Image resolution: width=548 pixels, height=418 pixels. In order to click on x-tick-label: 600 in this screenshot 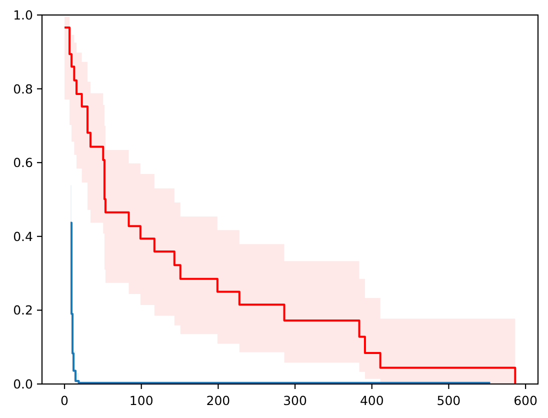, I will do `click(526, 400)`.